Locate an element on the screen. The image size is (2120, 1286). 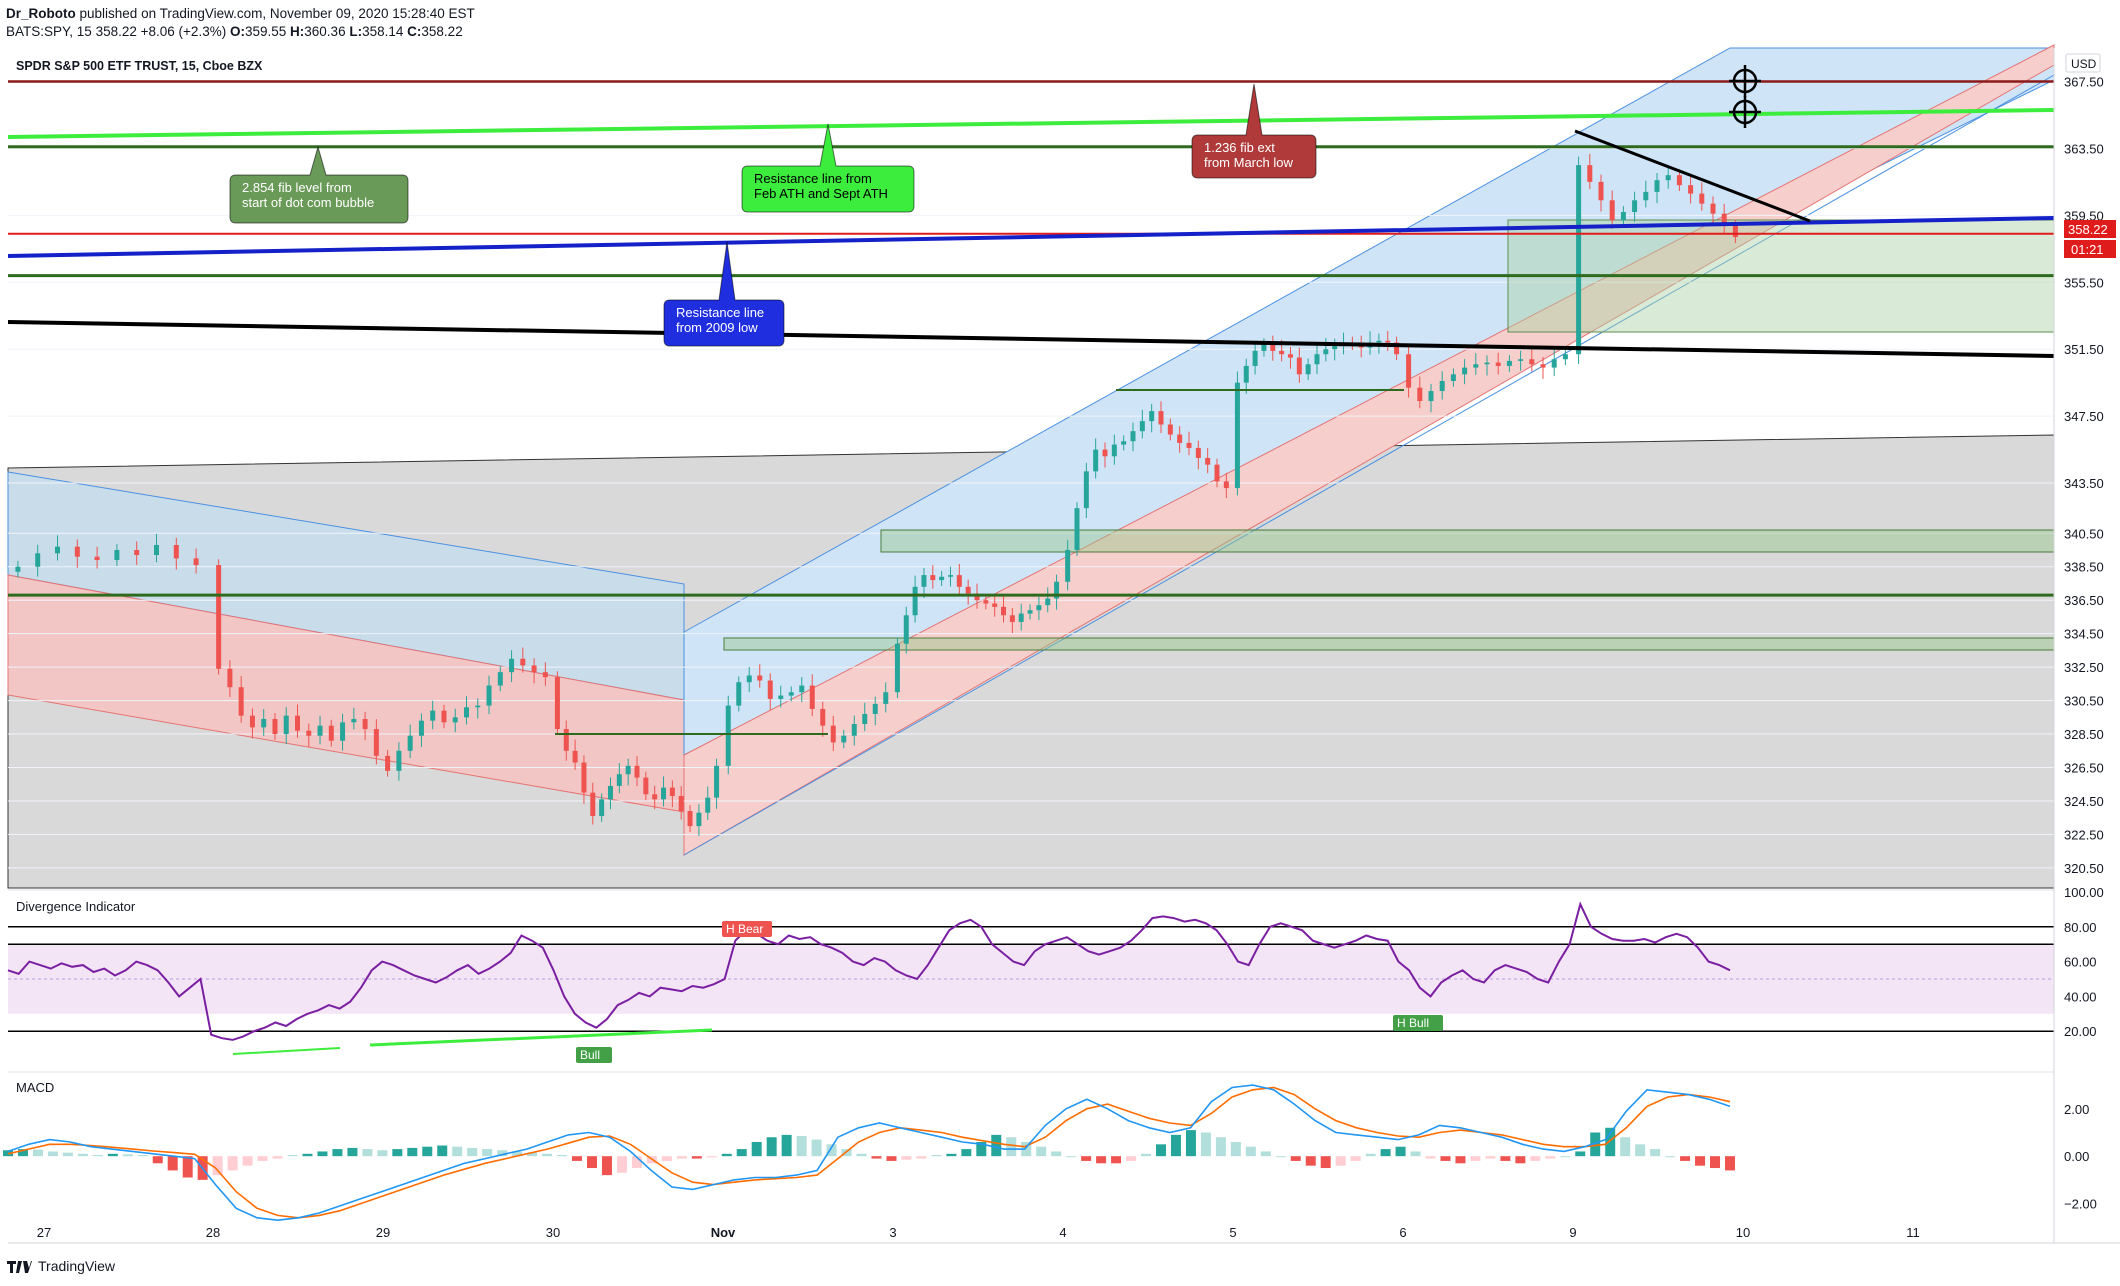
bull-label: Bull is located at coordinates (594, 1055).